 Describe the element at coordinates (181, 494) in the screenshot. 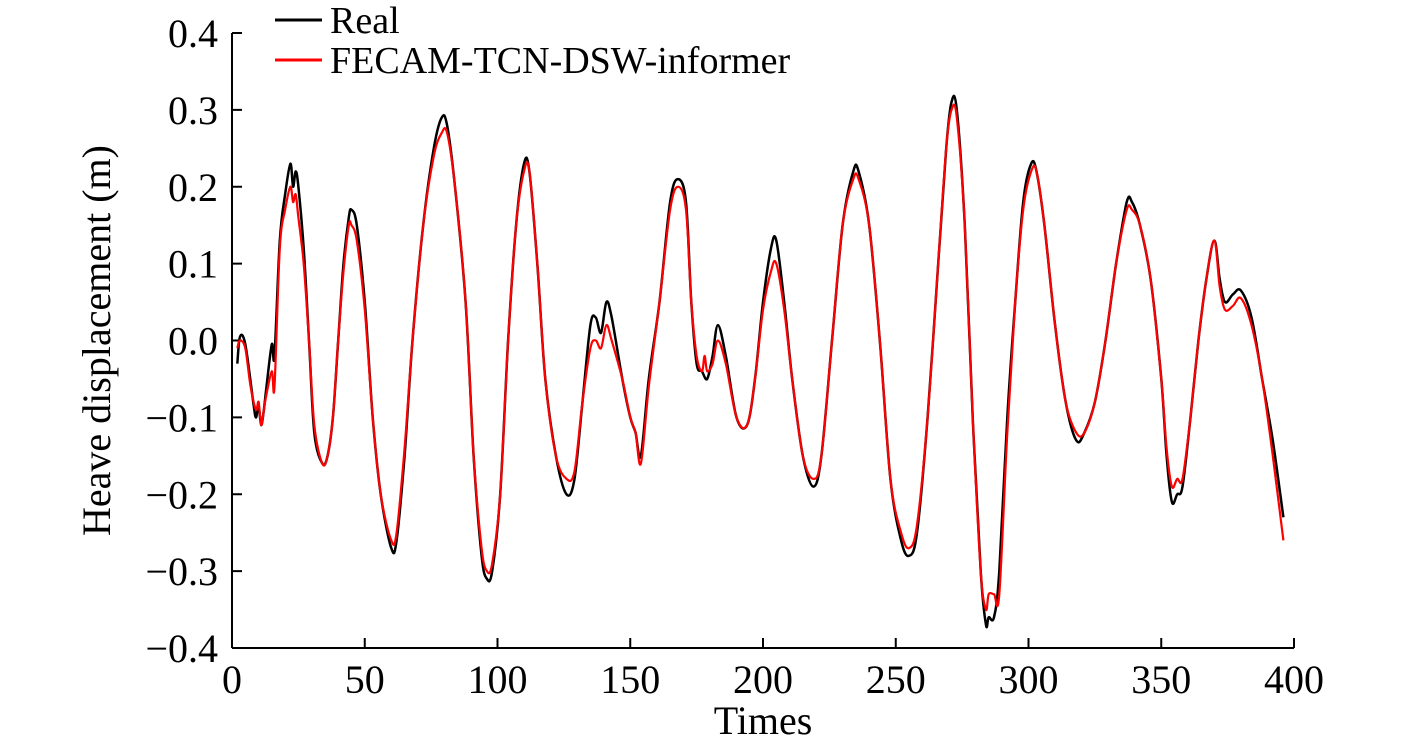

I see `y-tick-label: −0.2` at that location.